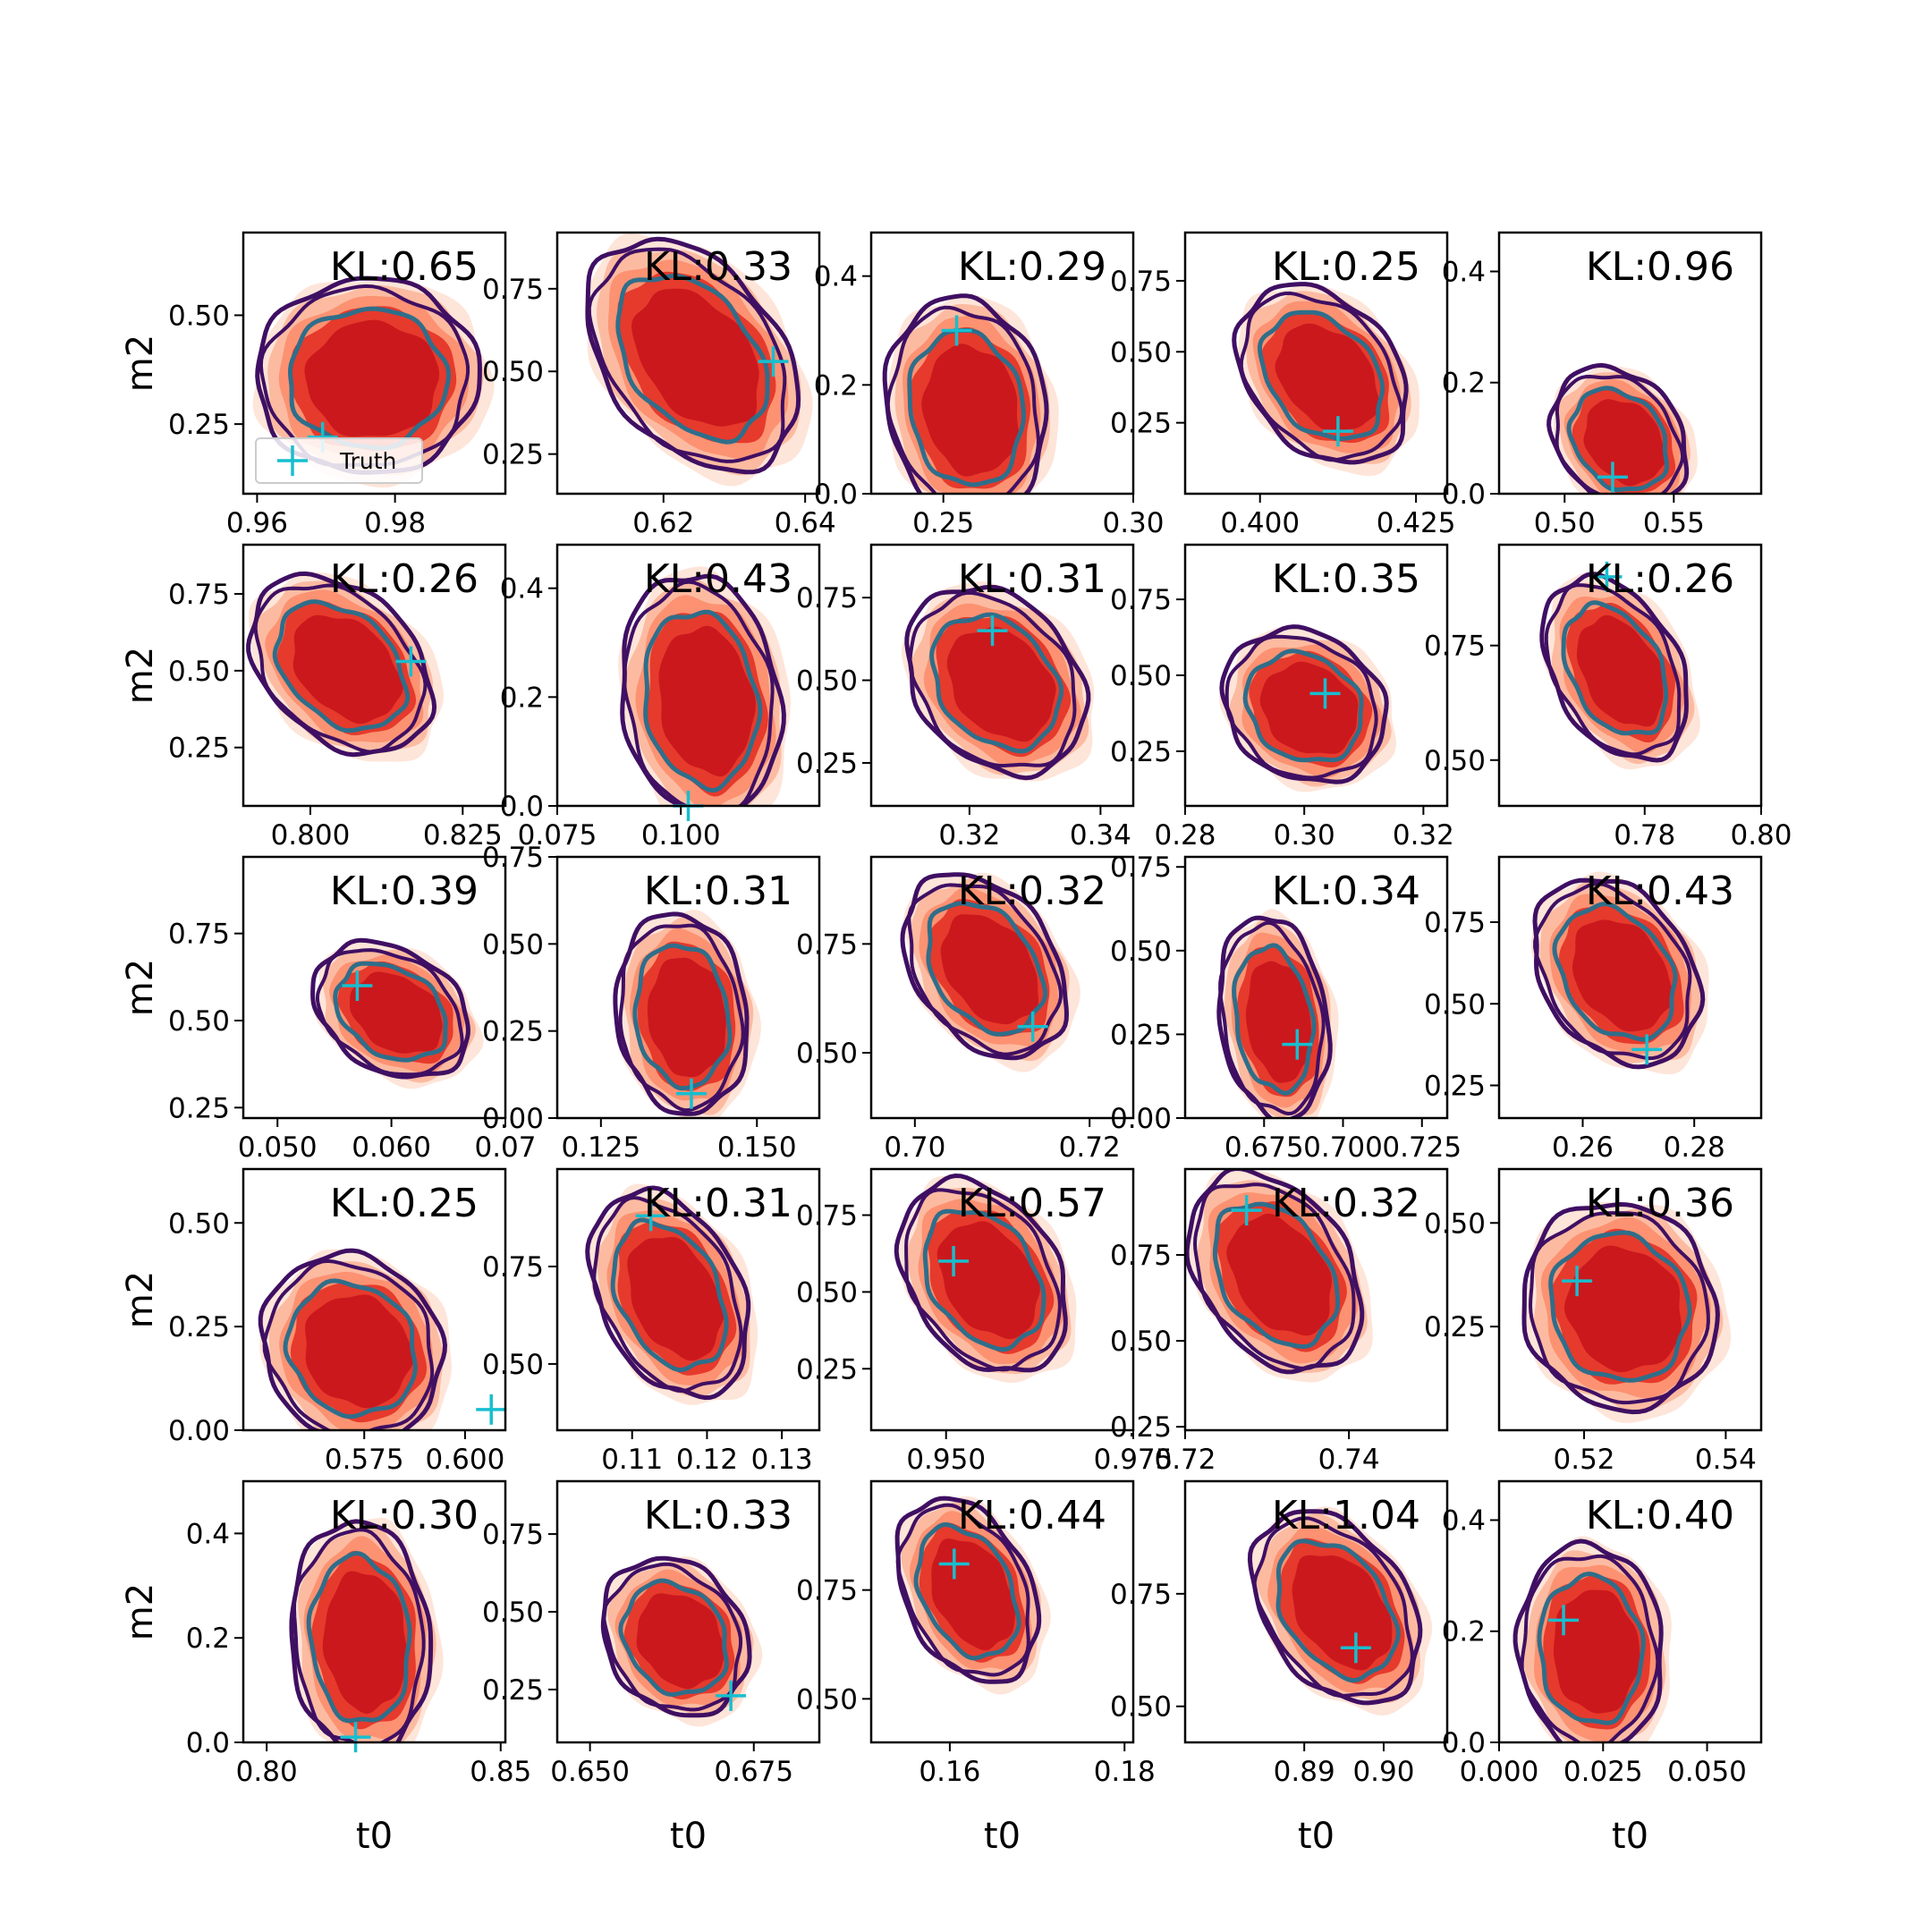 This screenshot has width=1932, height=1932. Describe the element at coordinates (1416, 523) in the screenshot. I see `x-tick-label: 0.425` at that location.